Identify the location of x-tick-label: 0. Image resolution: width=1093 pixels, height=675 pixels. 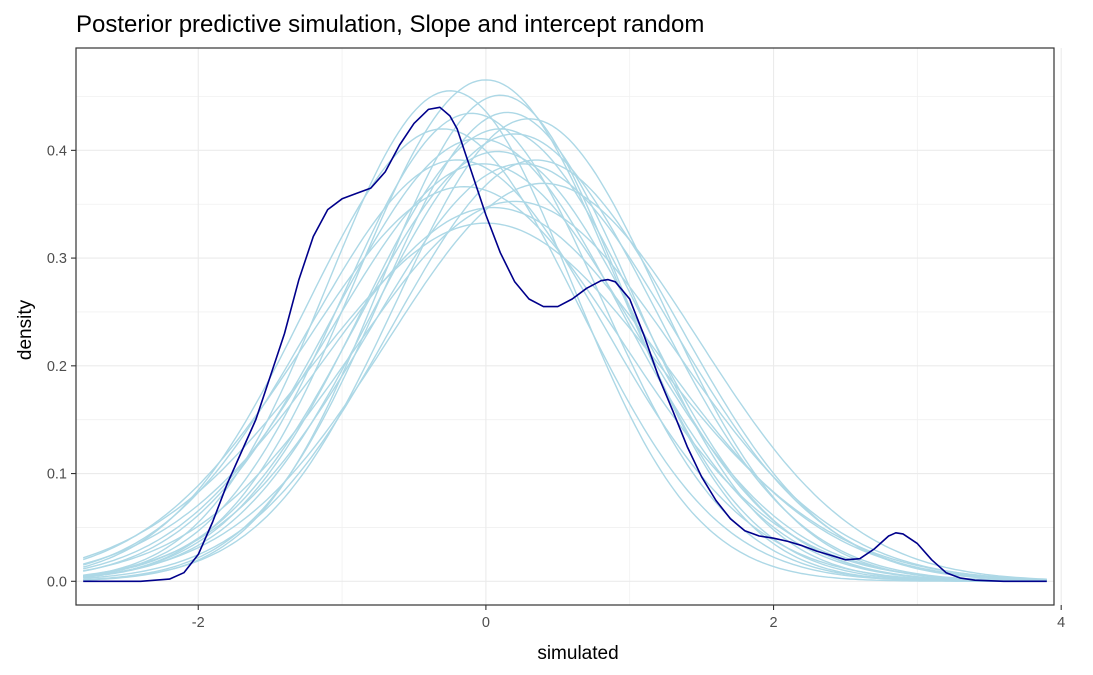
(486, 623).